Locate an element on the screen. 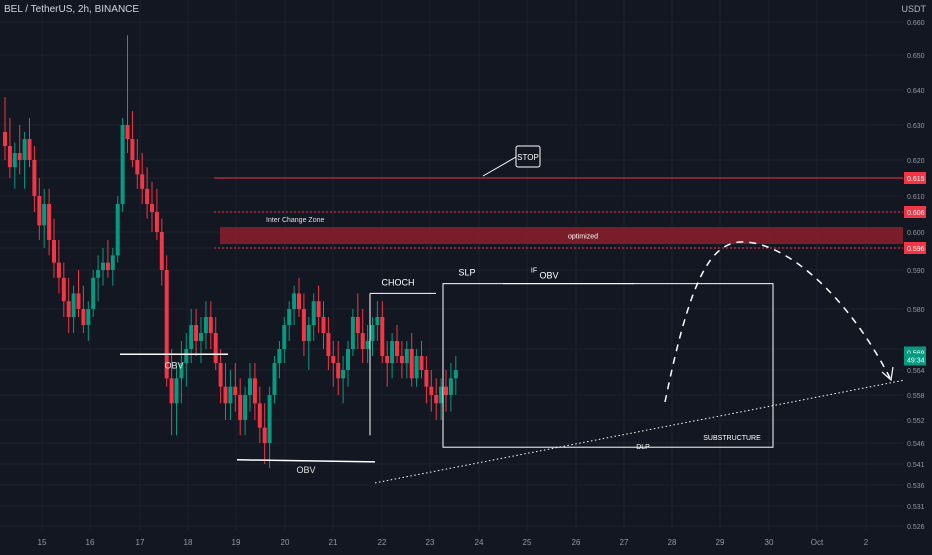  y-tick-label: 0.600 is located at coordinates (916, 233).